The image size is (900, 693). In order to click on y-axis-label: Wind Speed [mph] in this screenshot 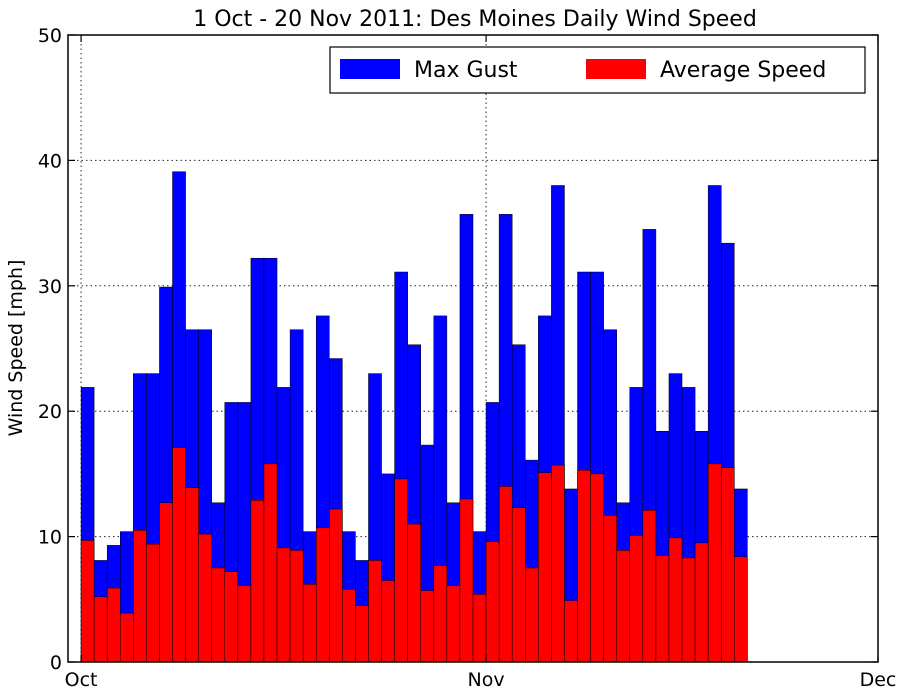, I will do `click(16, 348)`.